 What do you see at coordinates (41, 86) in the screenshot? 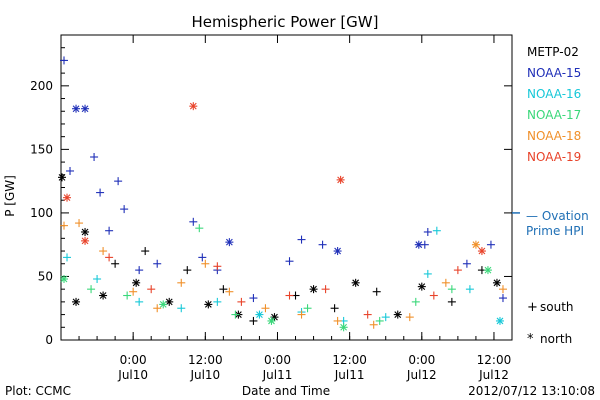
I see `y-tick-label: 200` at bounding box center [41, 86].